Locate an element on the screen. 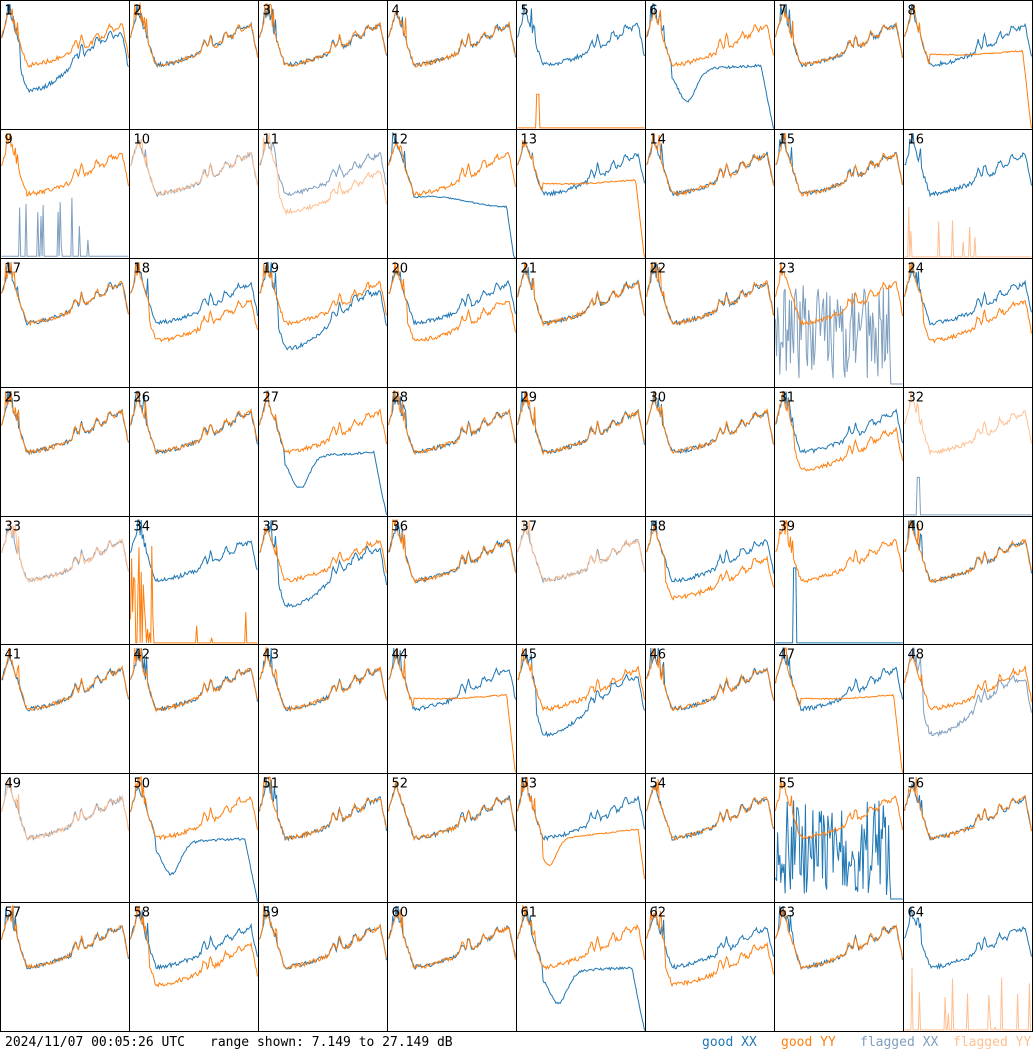  panel-number: 24 is located at coordinates (916, 269).